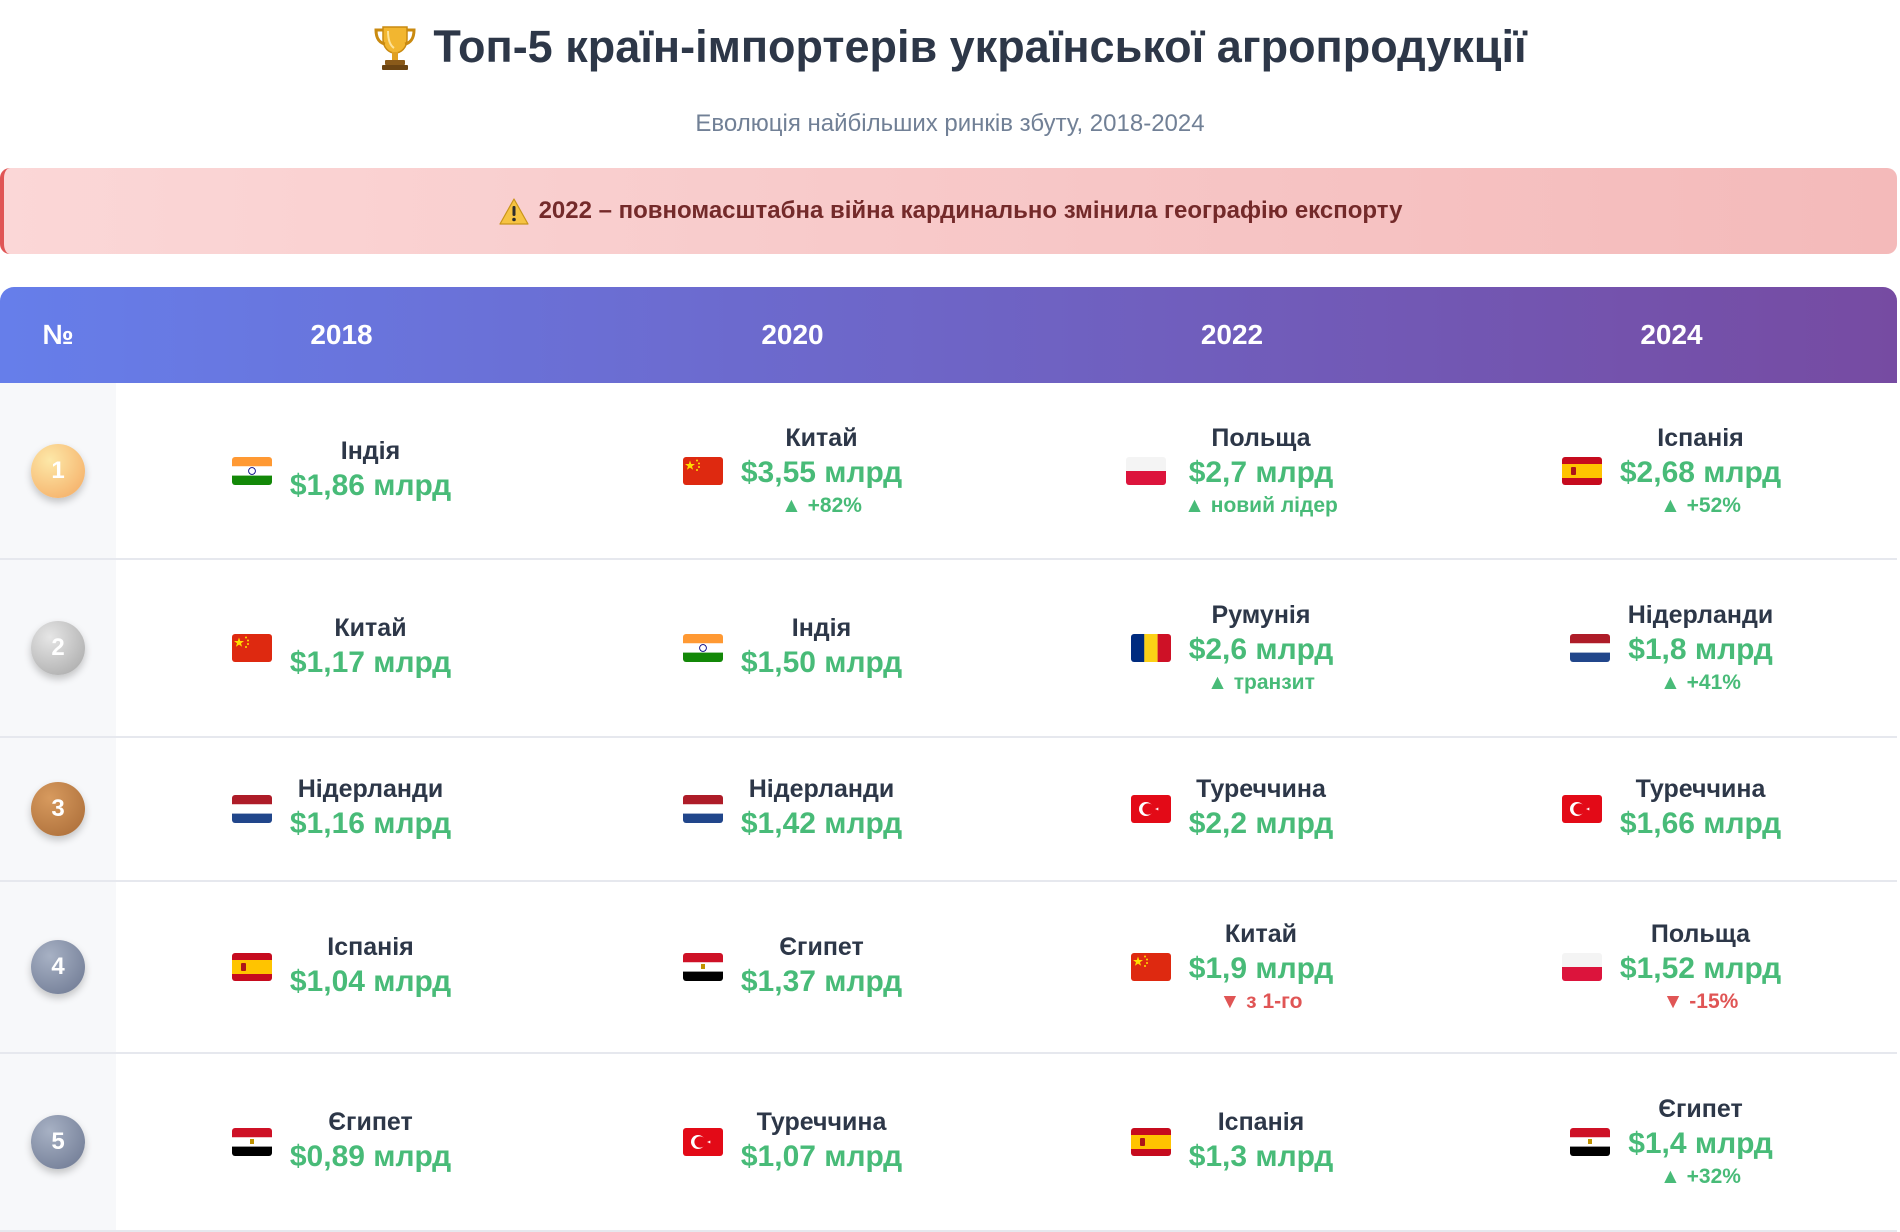 This screenshot has height=1232, width=1900. I want to click on rank-cell: 3, so click(58, 809).